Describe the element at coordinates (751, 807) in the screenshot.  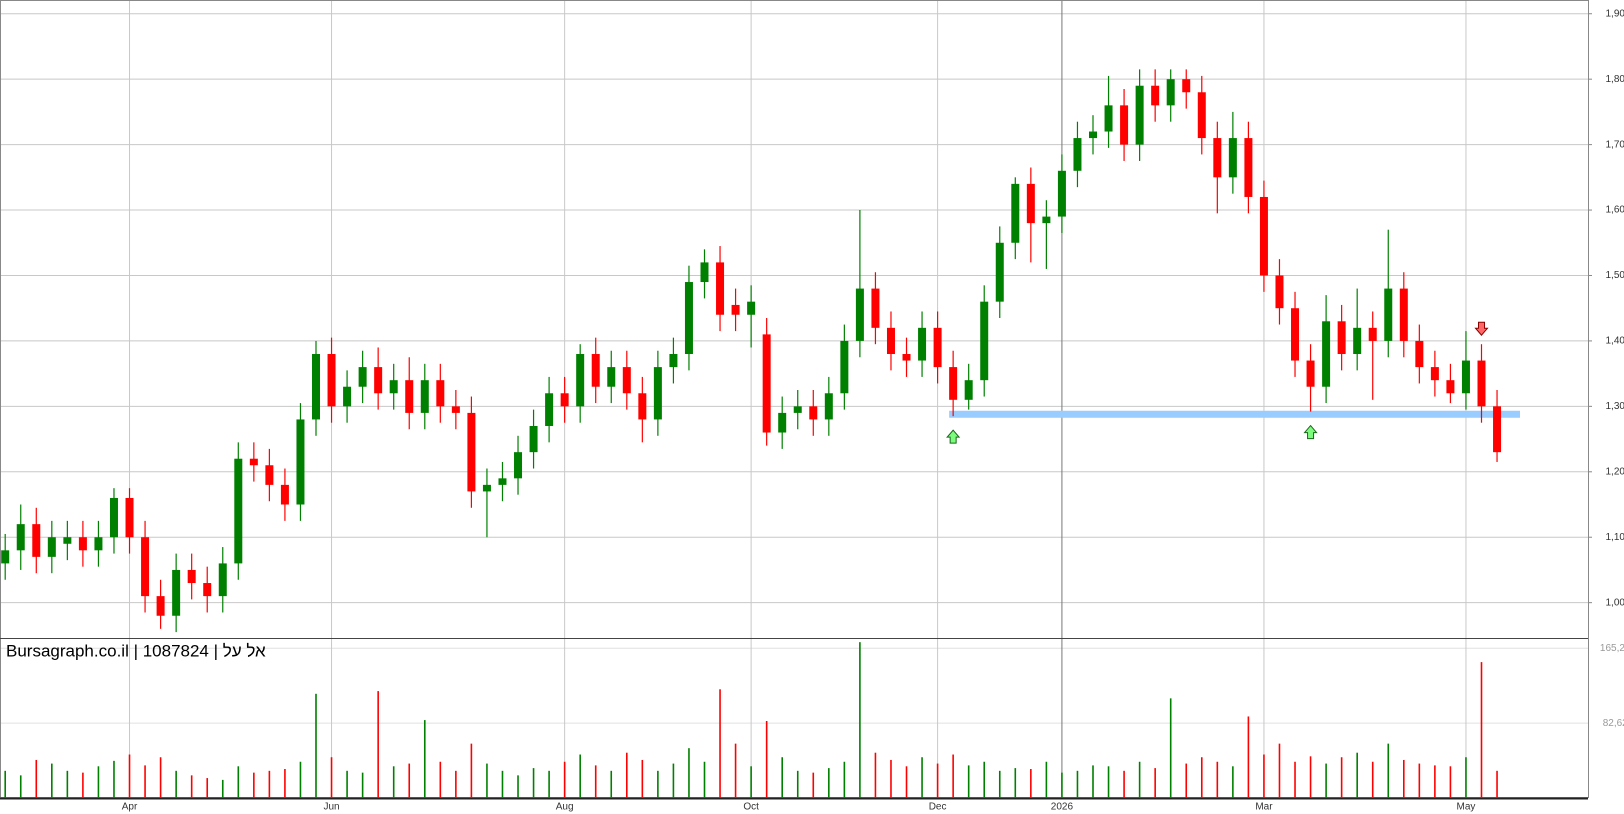
I see `x-tick-label: Oct` at that location.